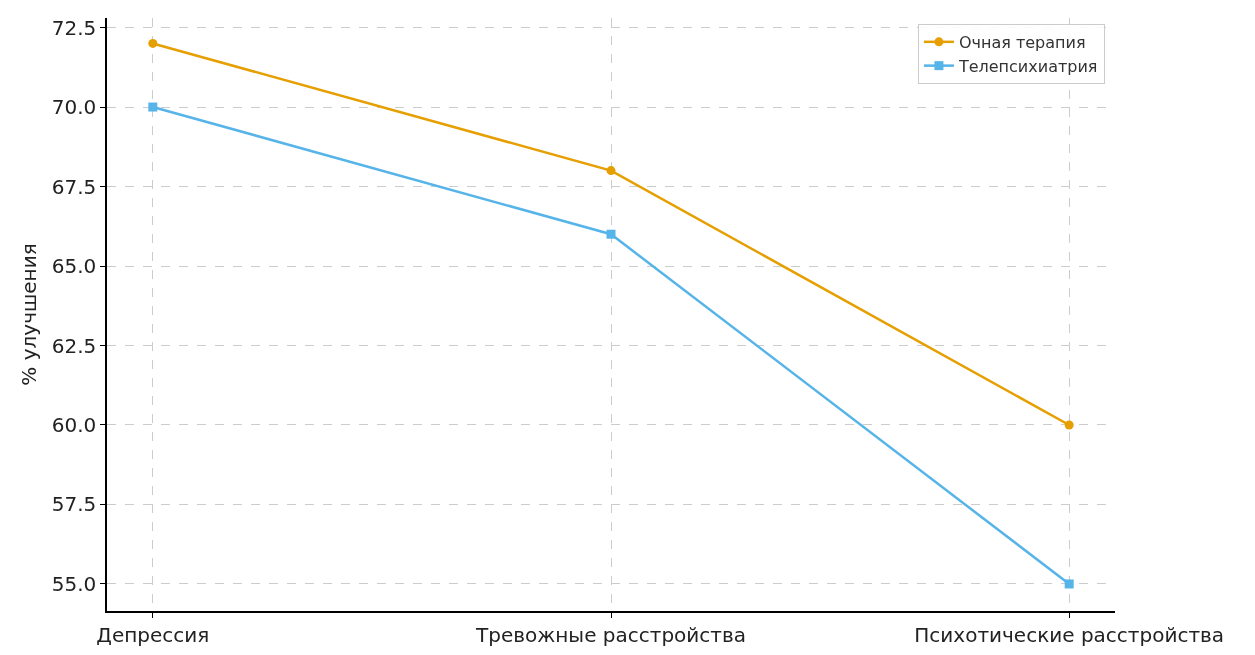 This screenshot has width=1255, height=655. Describe the element at coordinates (28, 314) in the screenshot. I see `y-axis-title: % улучшения` at that location.